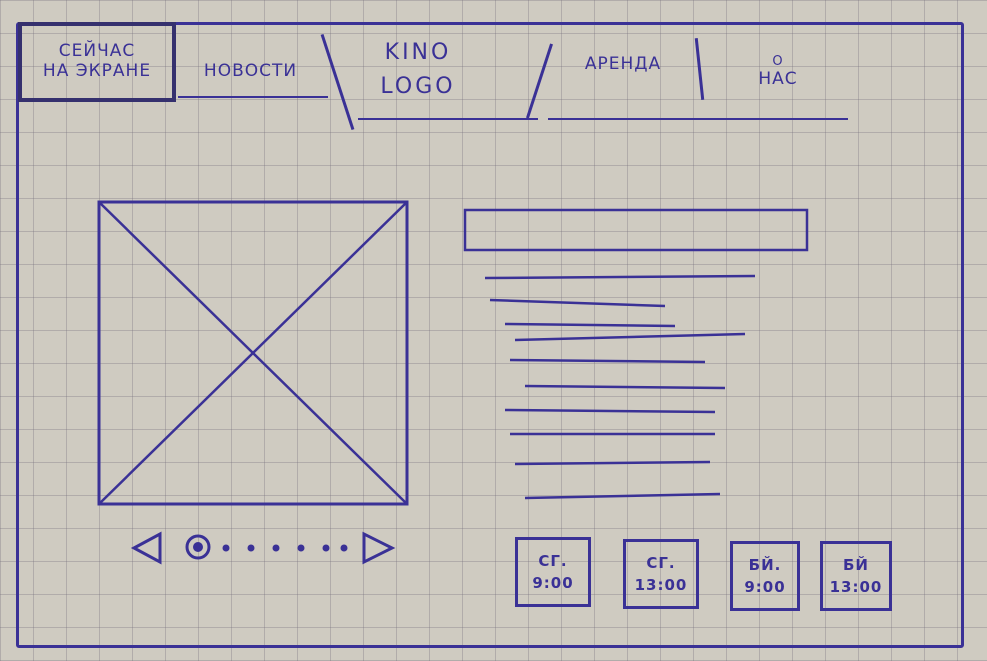 This screenshot has height=661, width=987. Describe the element at coordinates (418, 70) in the screenshot. I see `logo: KINO LOGO` at that location.